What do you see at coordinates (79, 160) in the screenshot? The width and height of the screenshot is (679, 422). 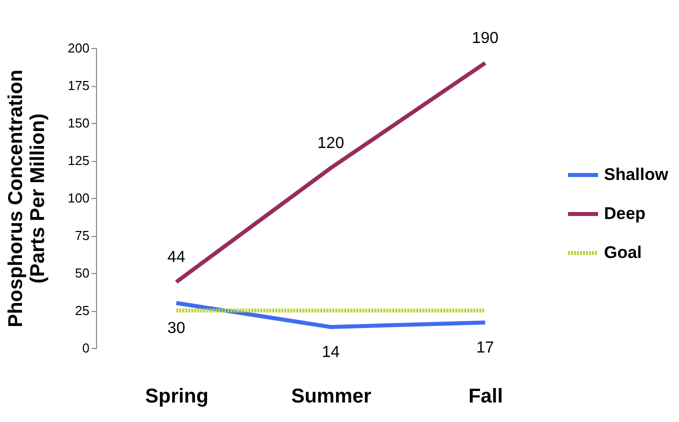 I see `y-tick-label: 125` at bounding box center [79, 160].